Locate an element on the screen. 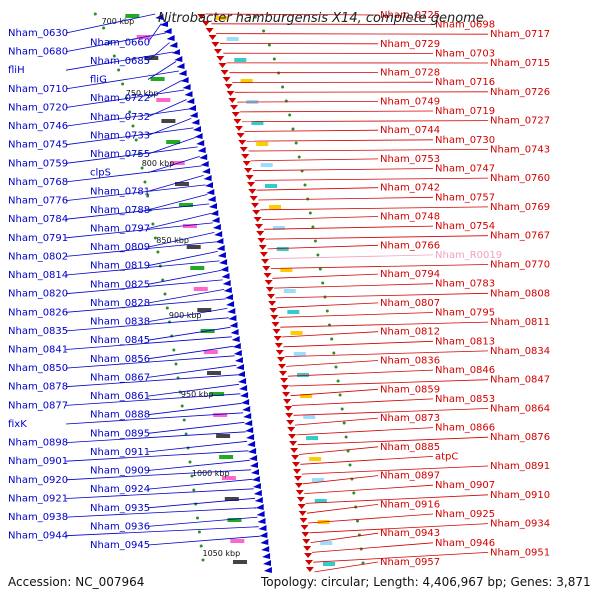 Image resolution: width=600 pixels, height=600 pixels. gene-label-nham_0807: Nham_0807 is located at coordinates (410, 303).